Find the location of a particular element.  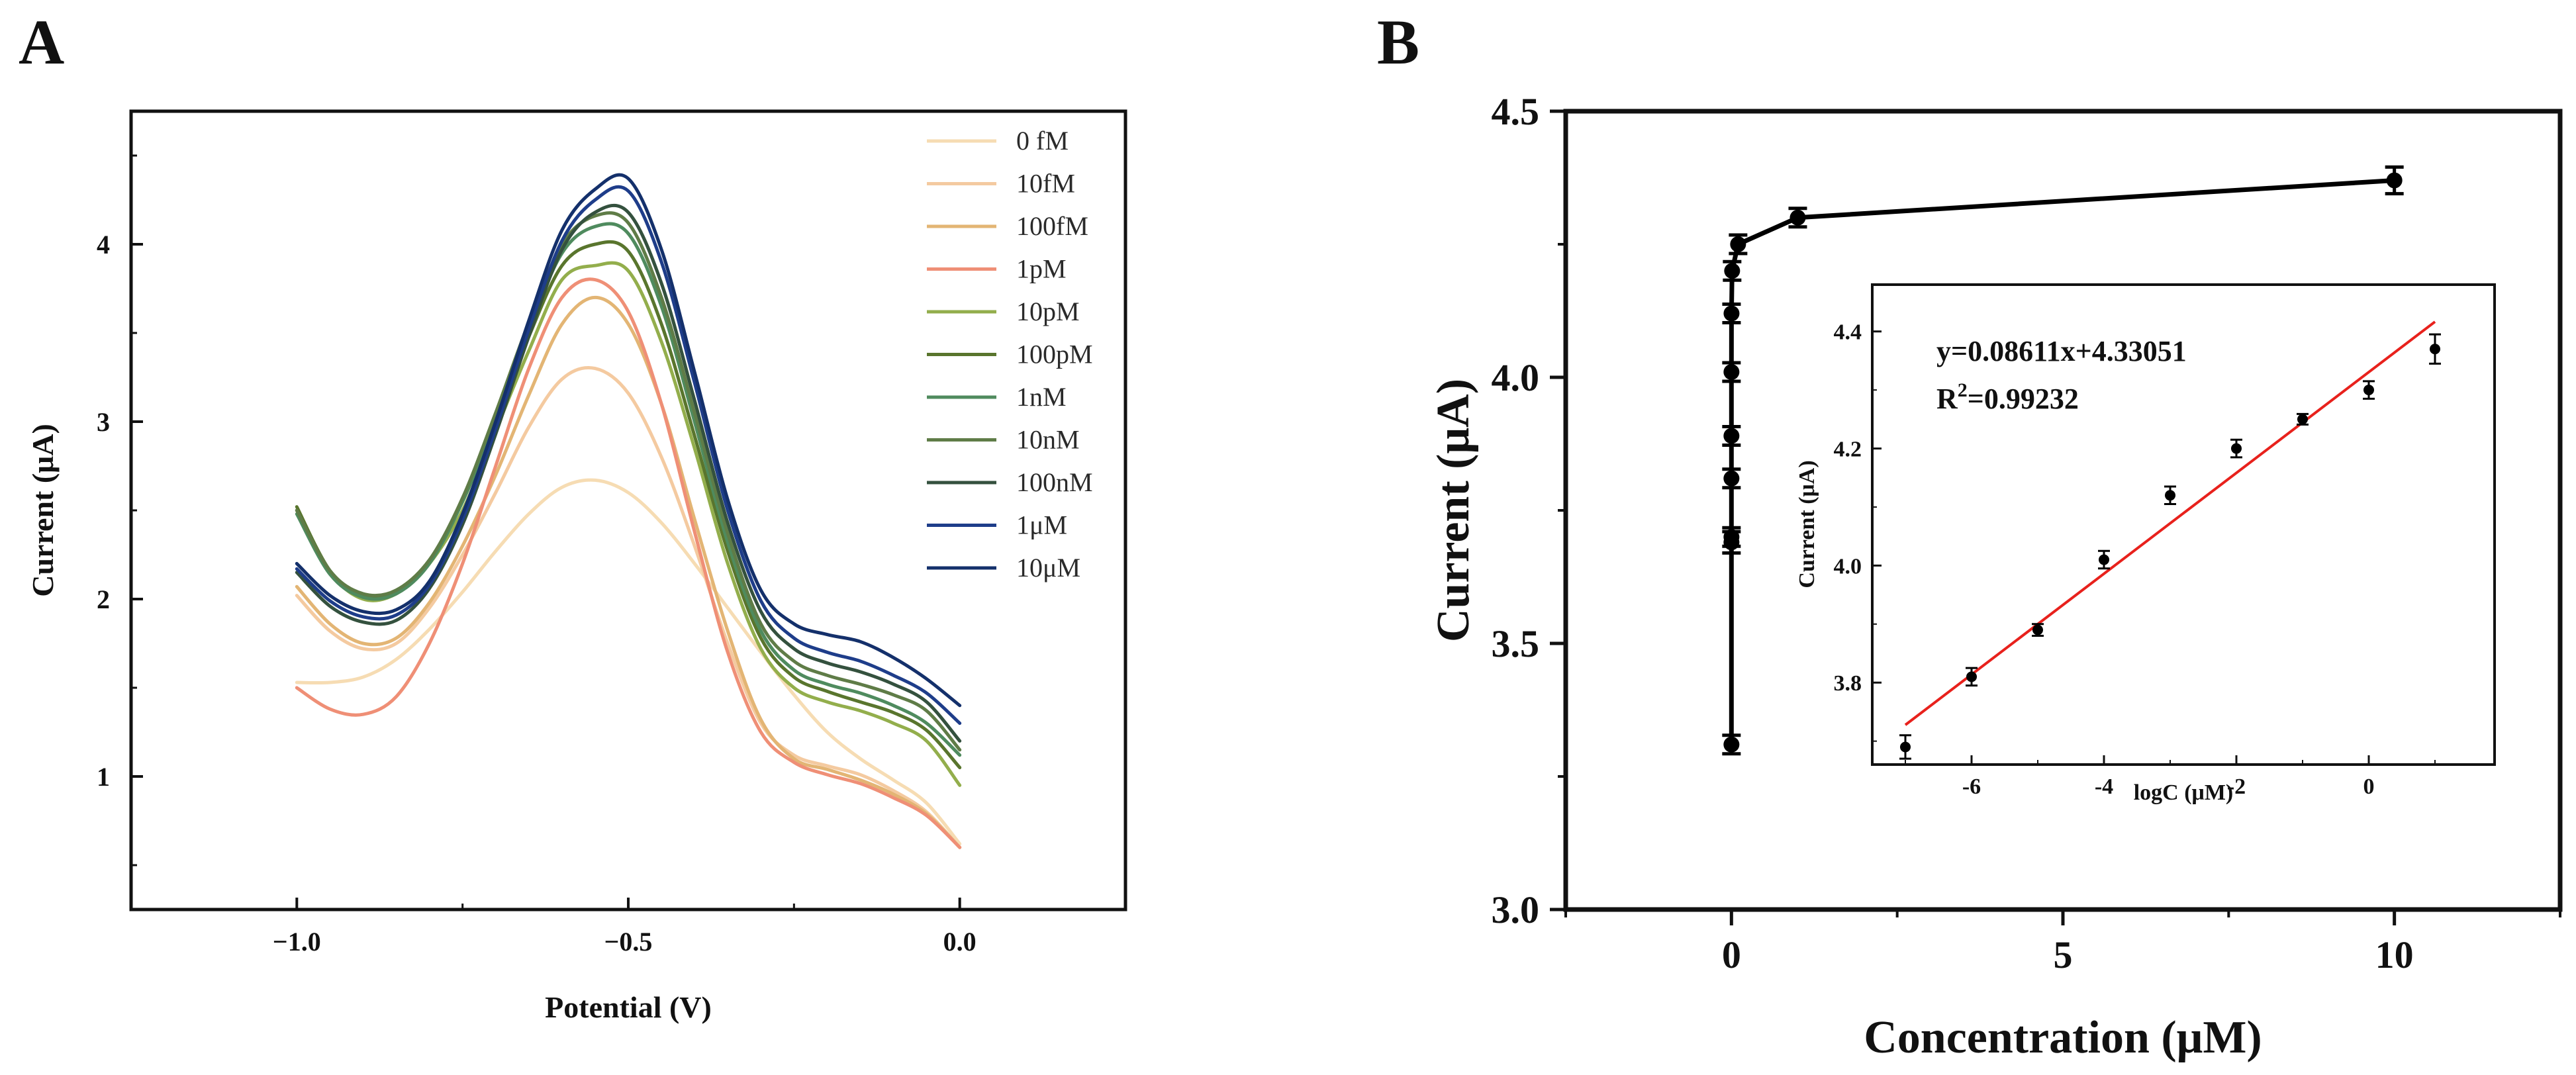

inset-y-tick-label: 4.0 is located at coordinates (1848, 566).